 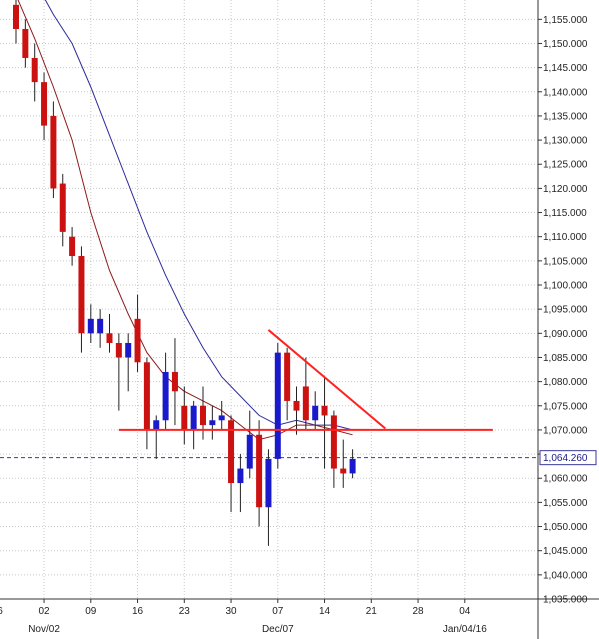 What do you see at coordinates (565, 237) in the screenshot?
I see `y-tick-label: 1,110.000` at bounding box center [565, 237].